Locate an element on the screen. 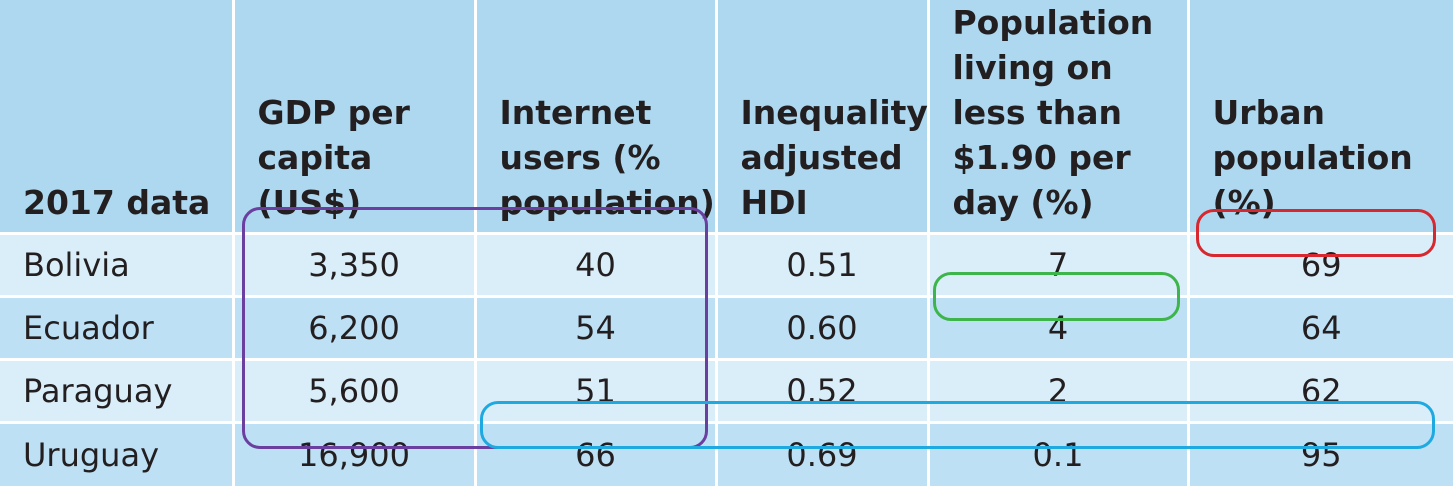 The image size is (1453, 486). urban-cell: 62 is located at coordinates (1320, 391).